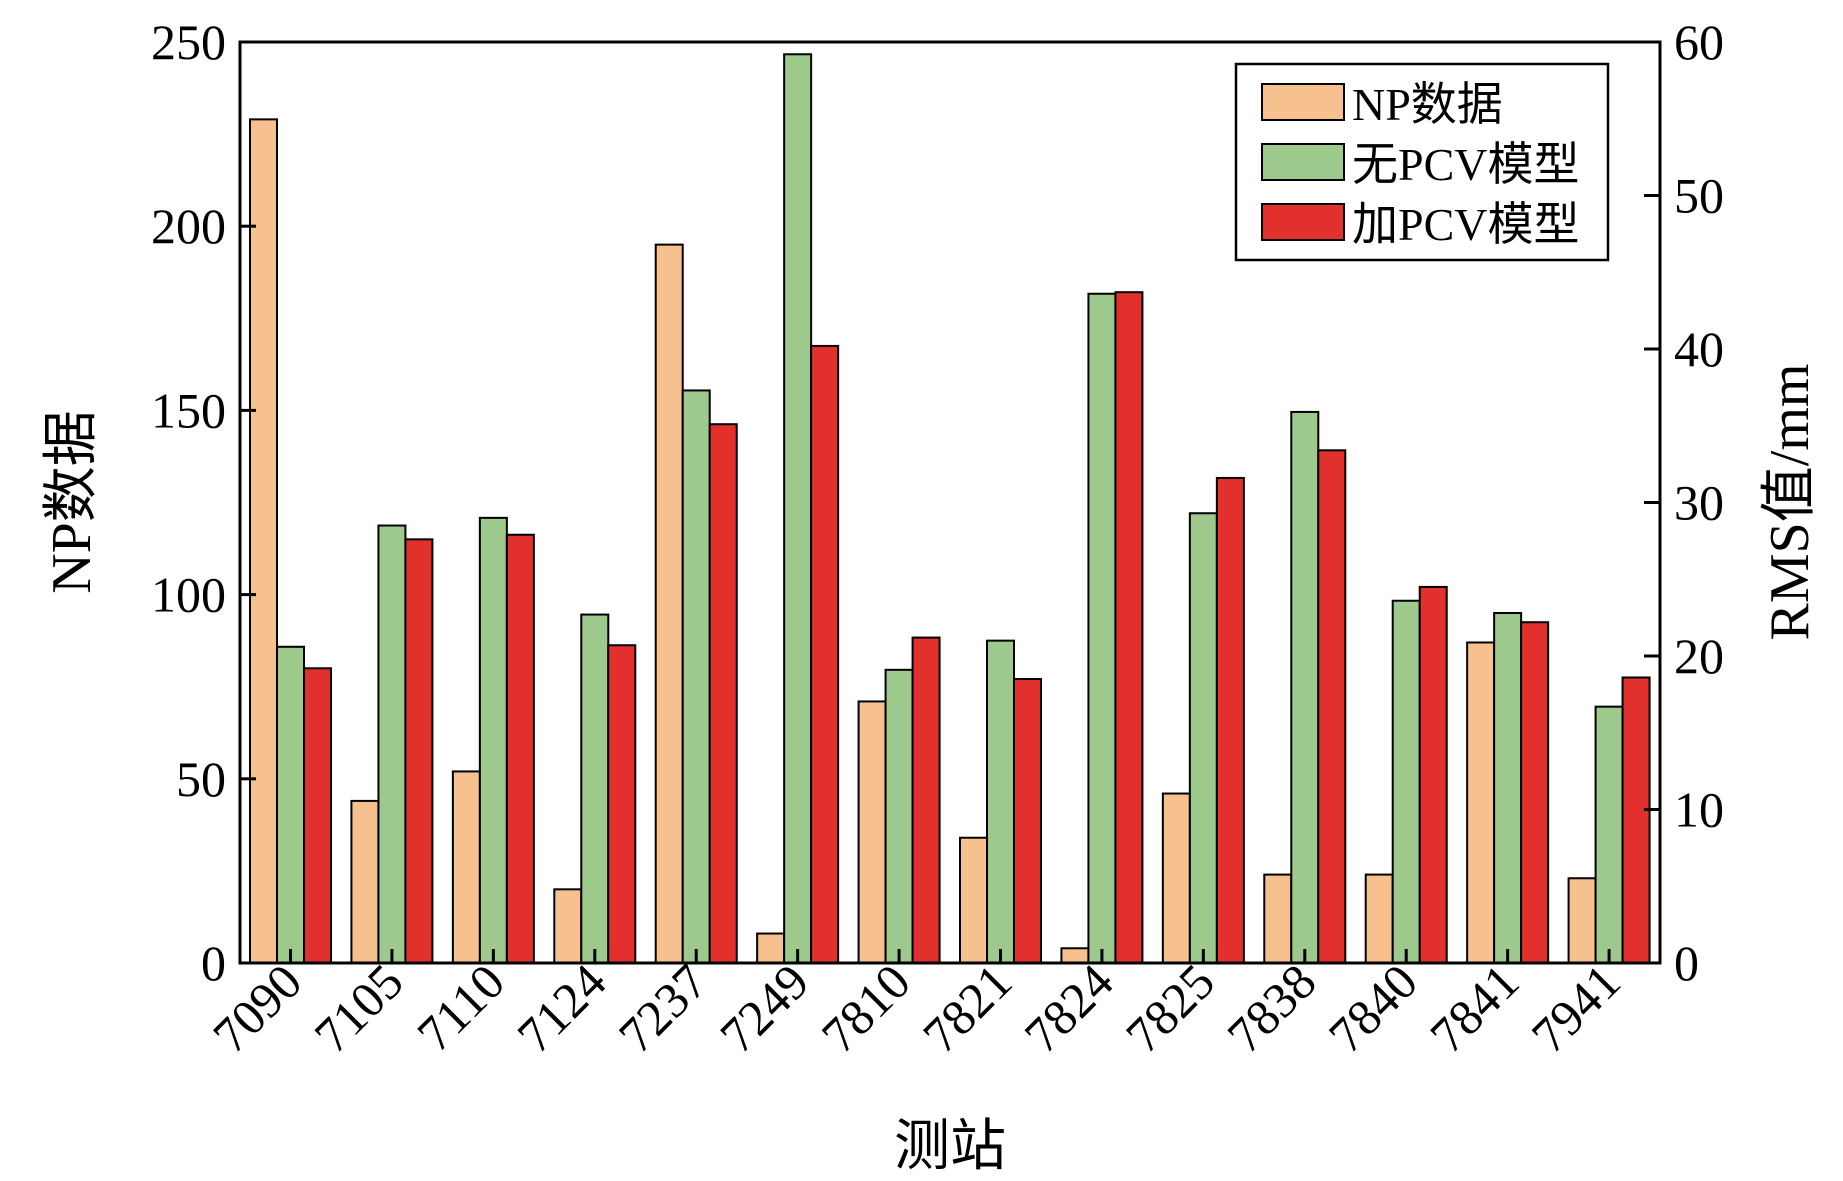 Image resolution: width=1843 pixels, height=1181 pixels. I want to click on x-axis-title: 测站, so click(950, 1147).